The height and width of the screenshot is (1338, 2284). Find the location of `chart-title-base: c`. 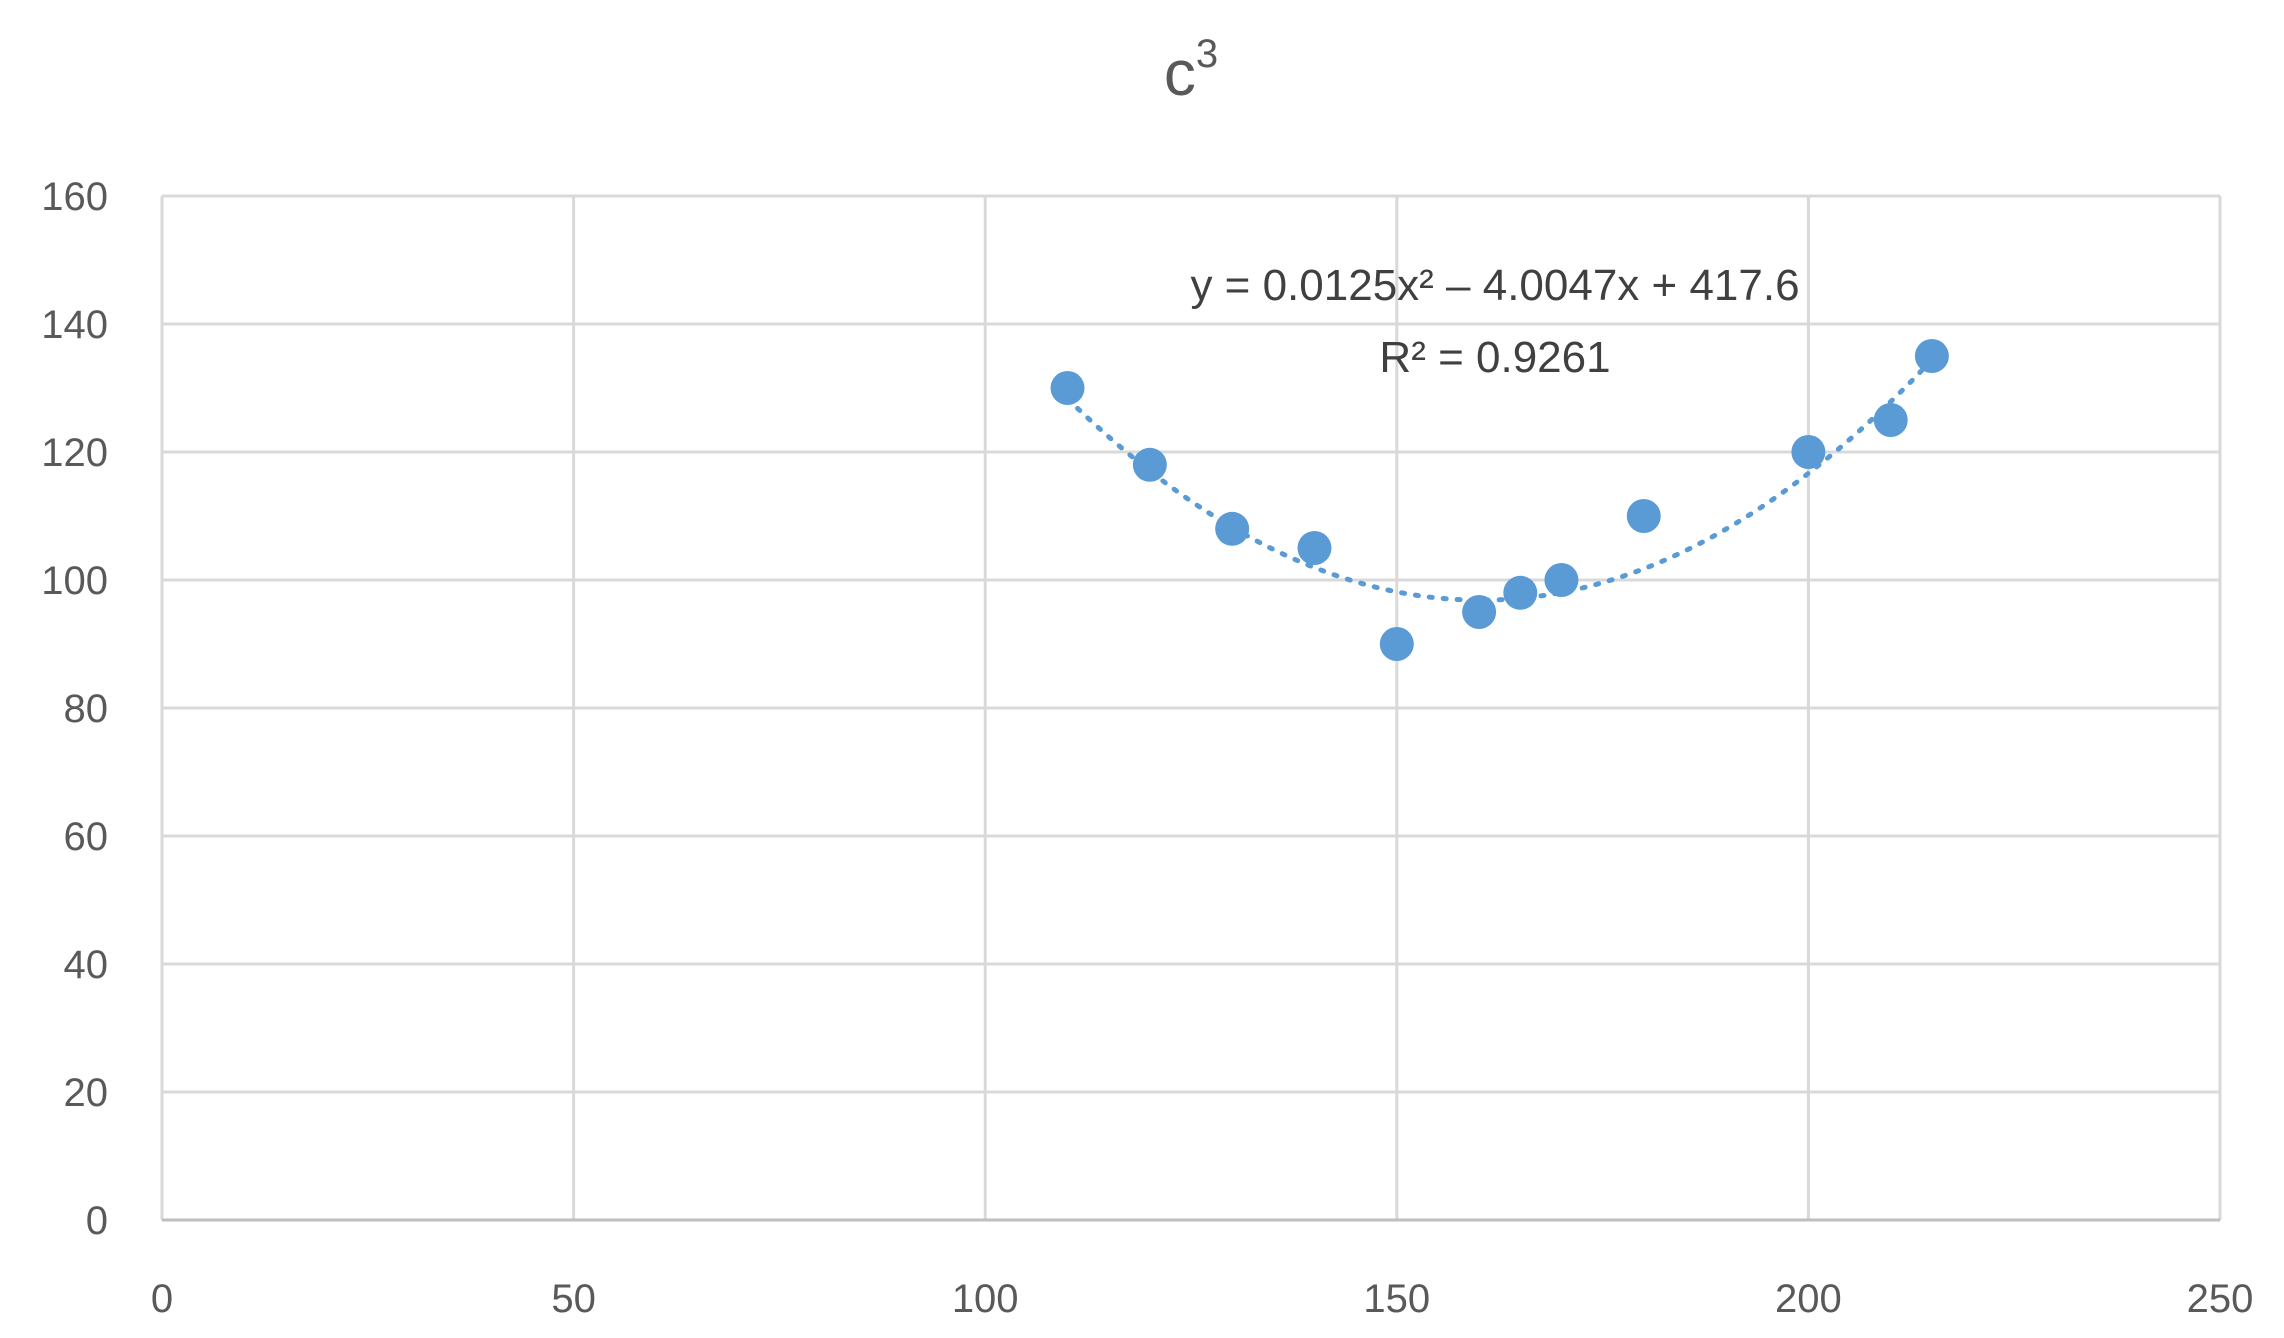

chart-title-base: c is located at coordinates (1180, 73).